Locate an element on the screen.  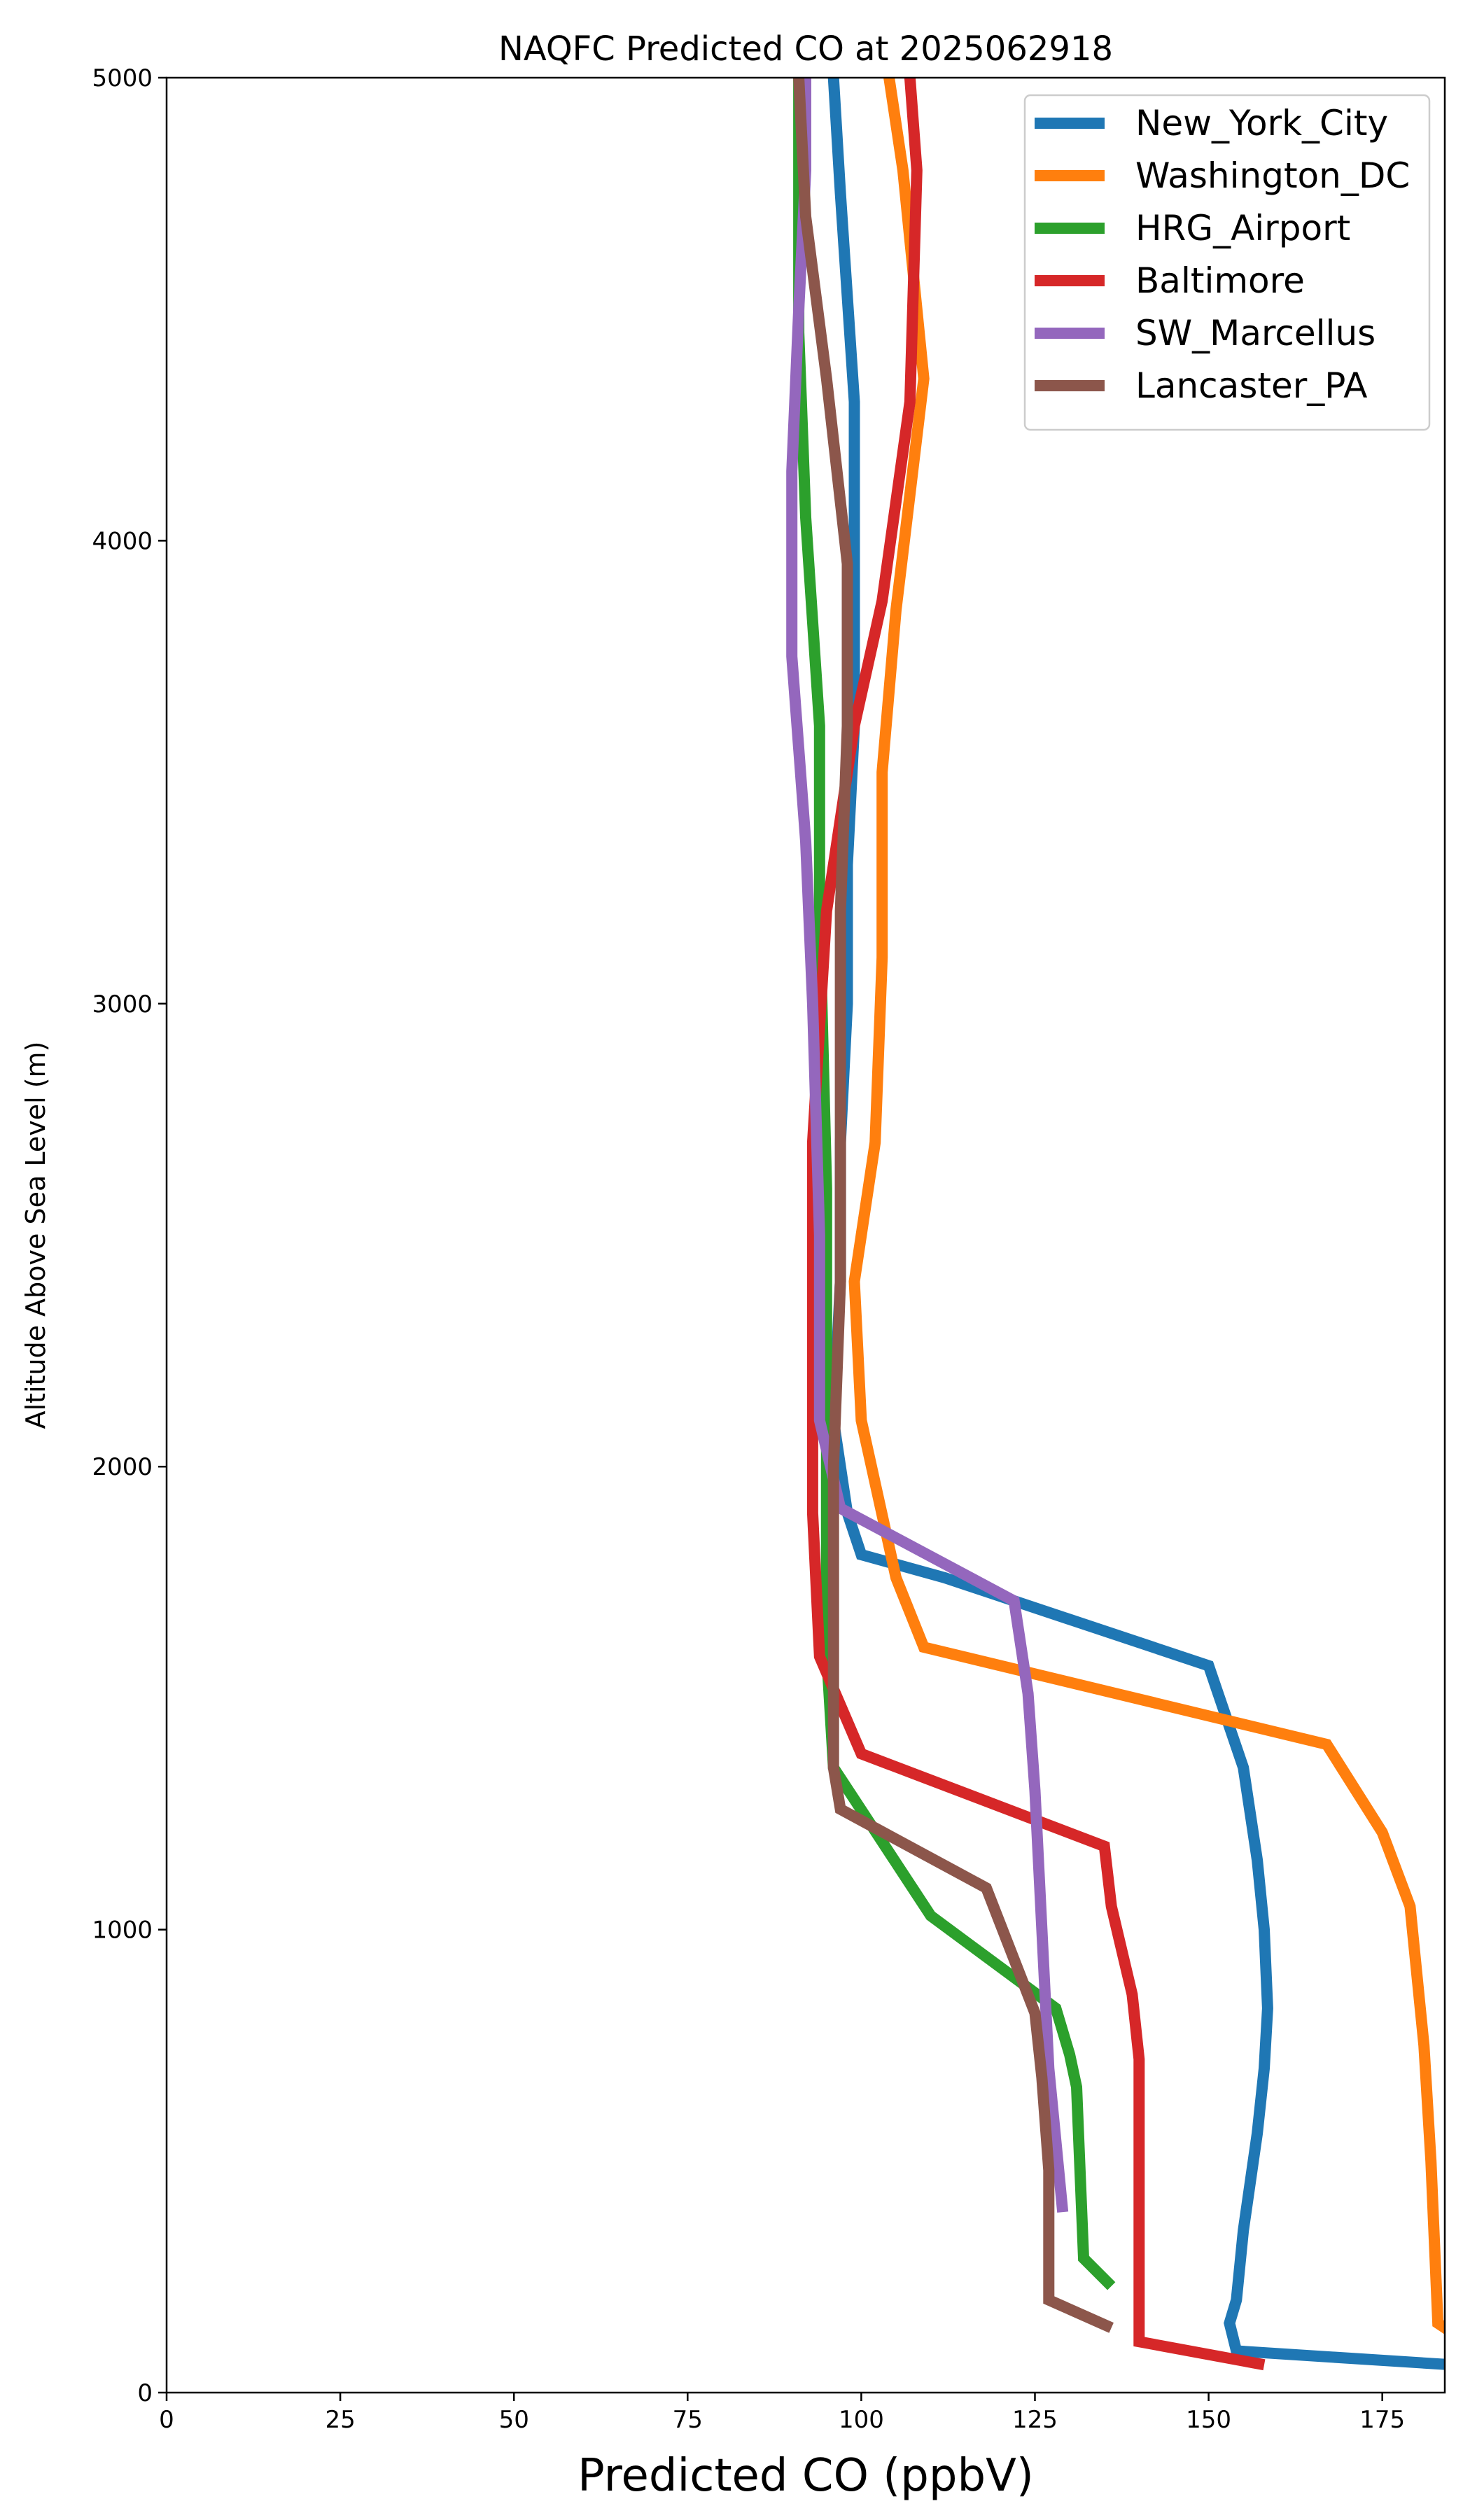
legend-label: HRG_Airport is located at coordinates (1242, 228).